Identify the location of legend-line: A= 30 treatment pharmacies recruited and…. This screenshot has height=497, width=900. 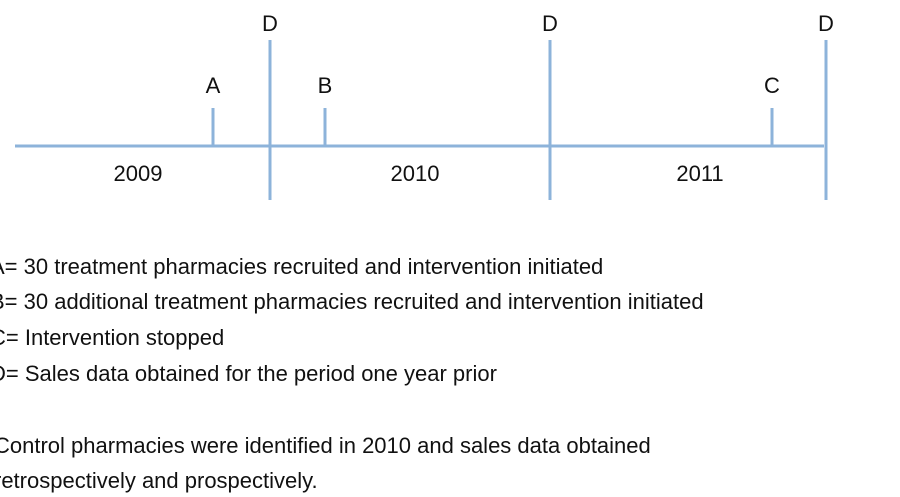
(301, 266).